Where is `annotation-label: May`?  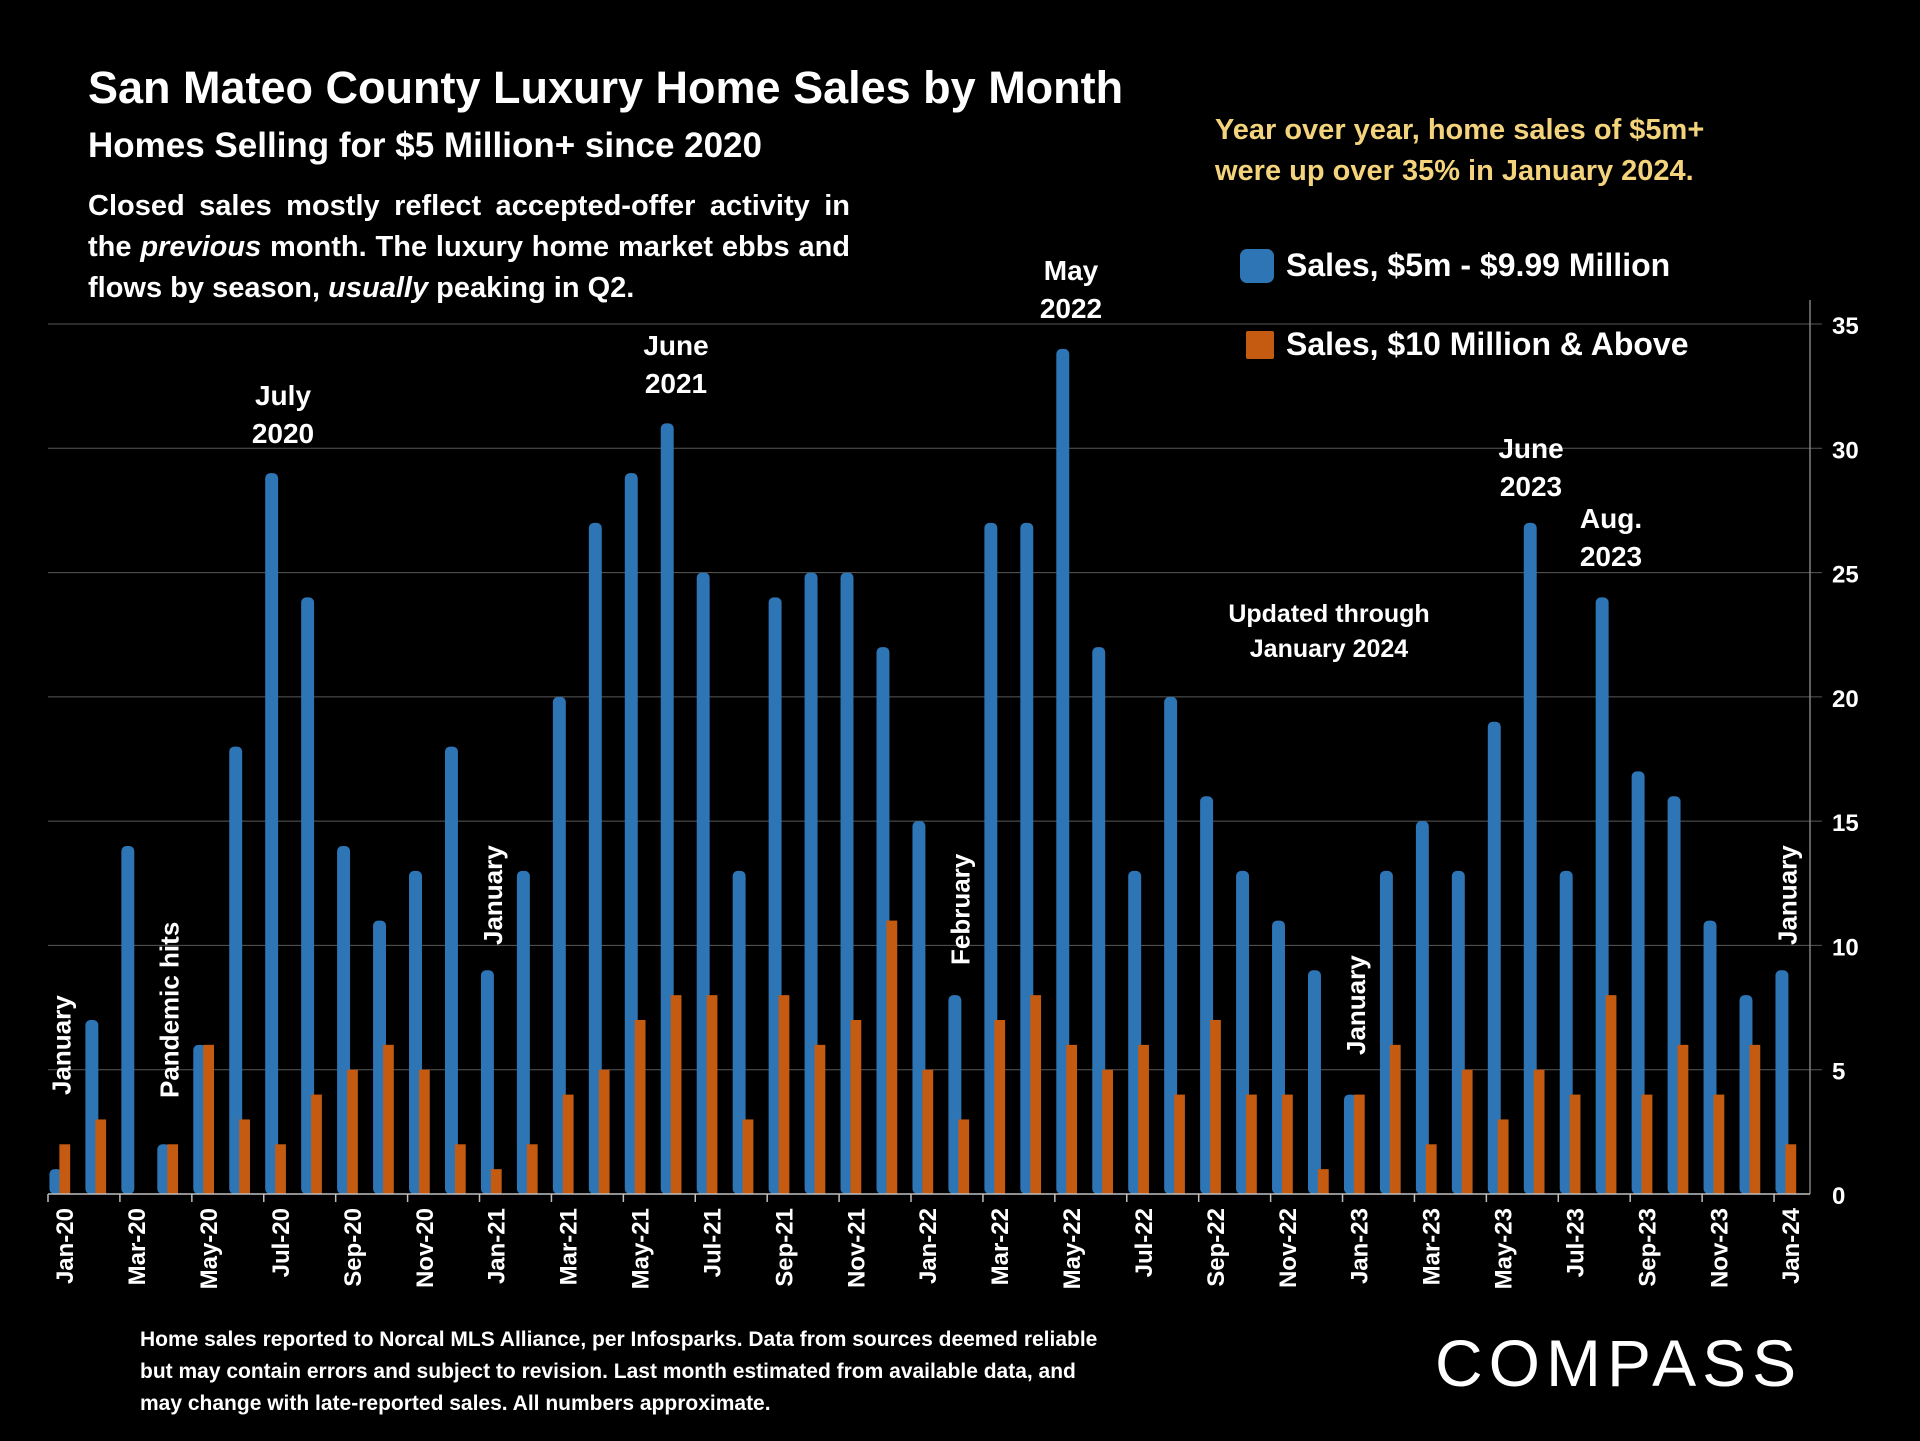 annotation-label: May is located at coordinates (1071, 270).